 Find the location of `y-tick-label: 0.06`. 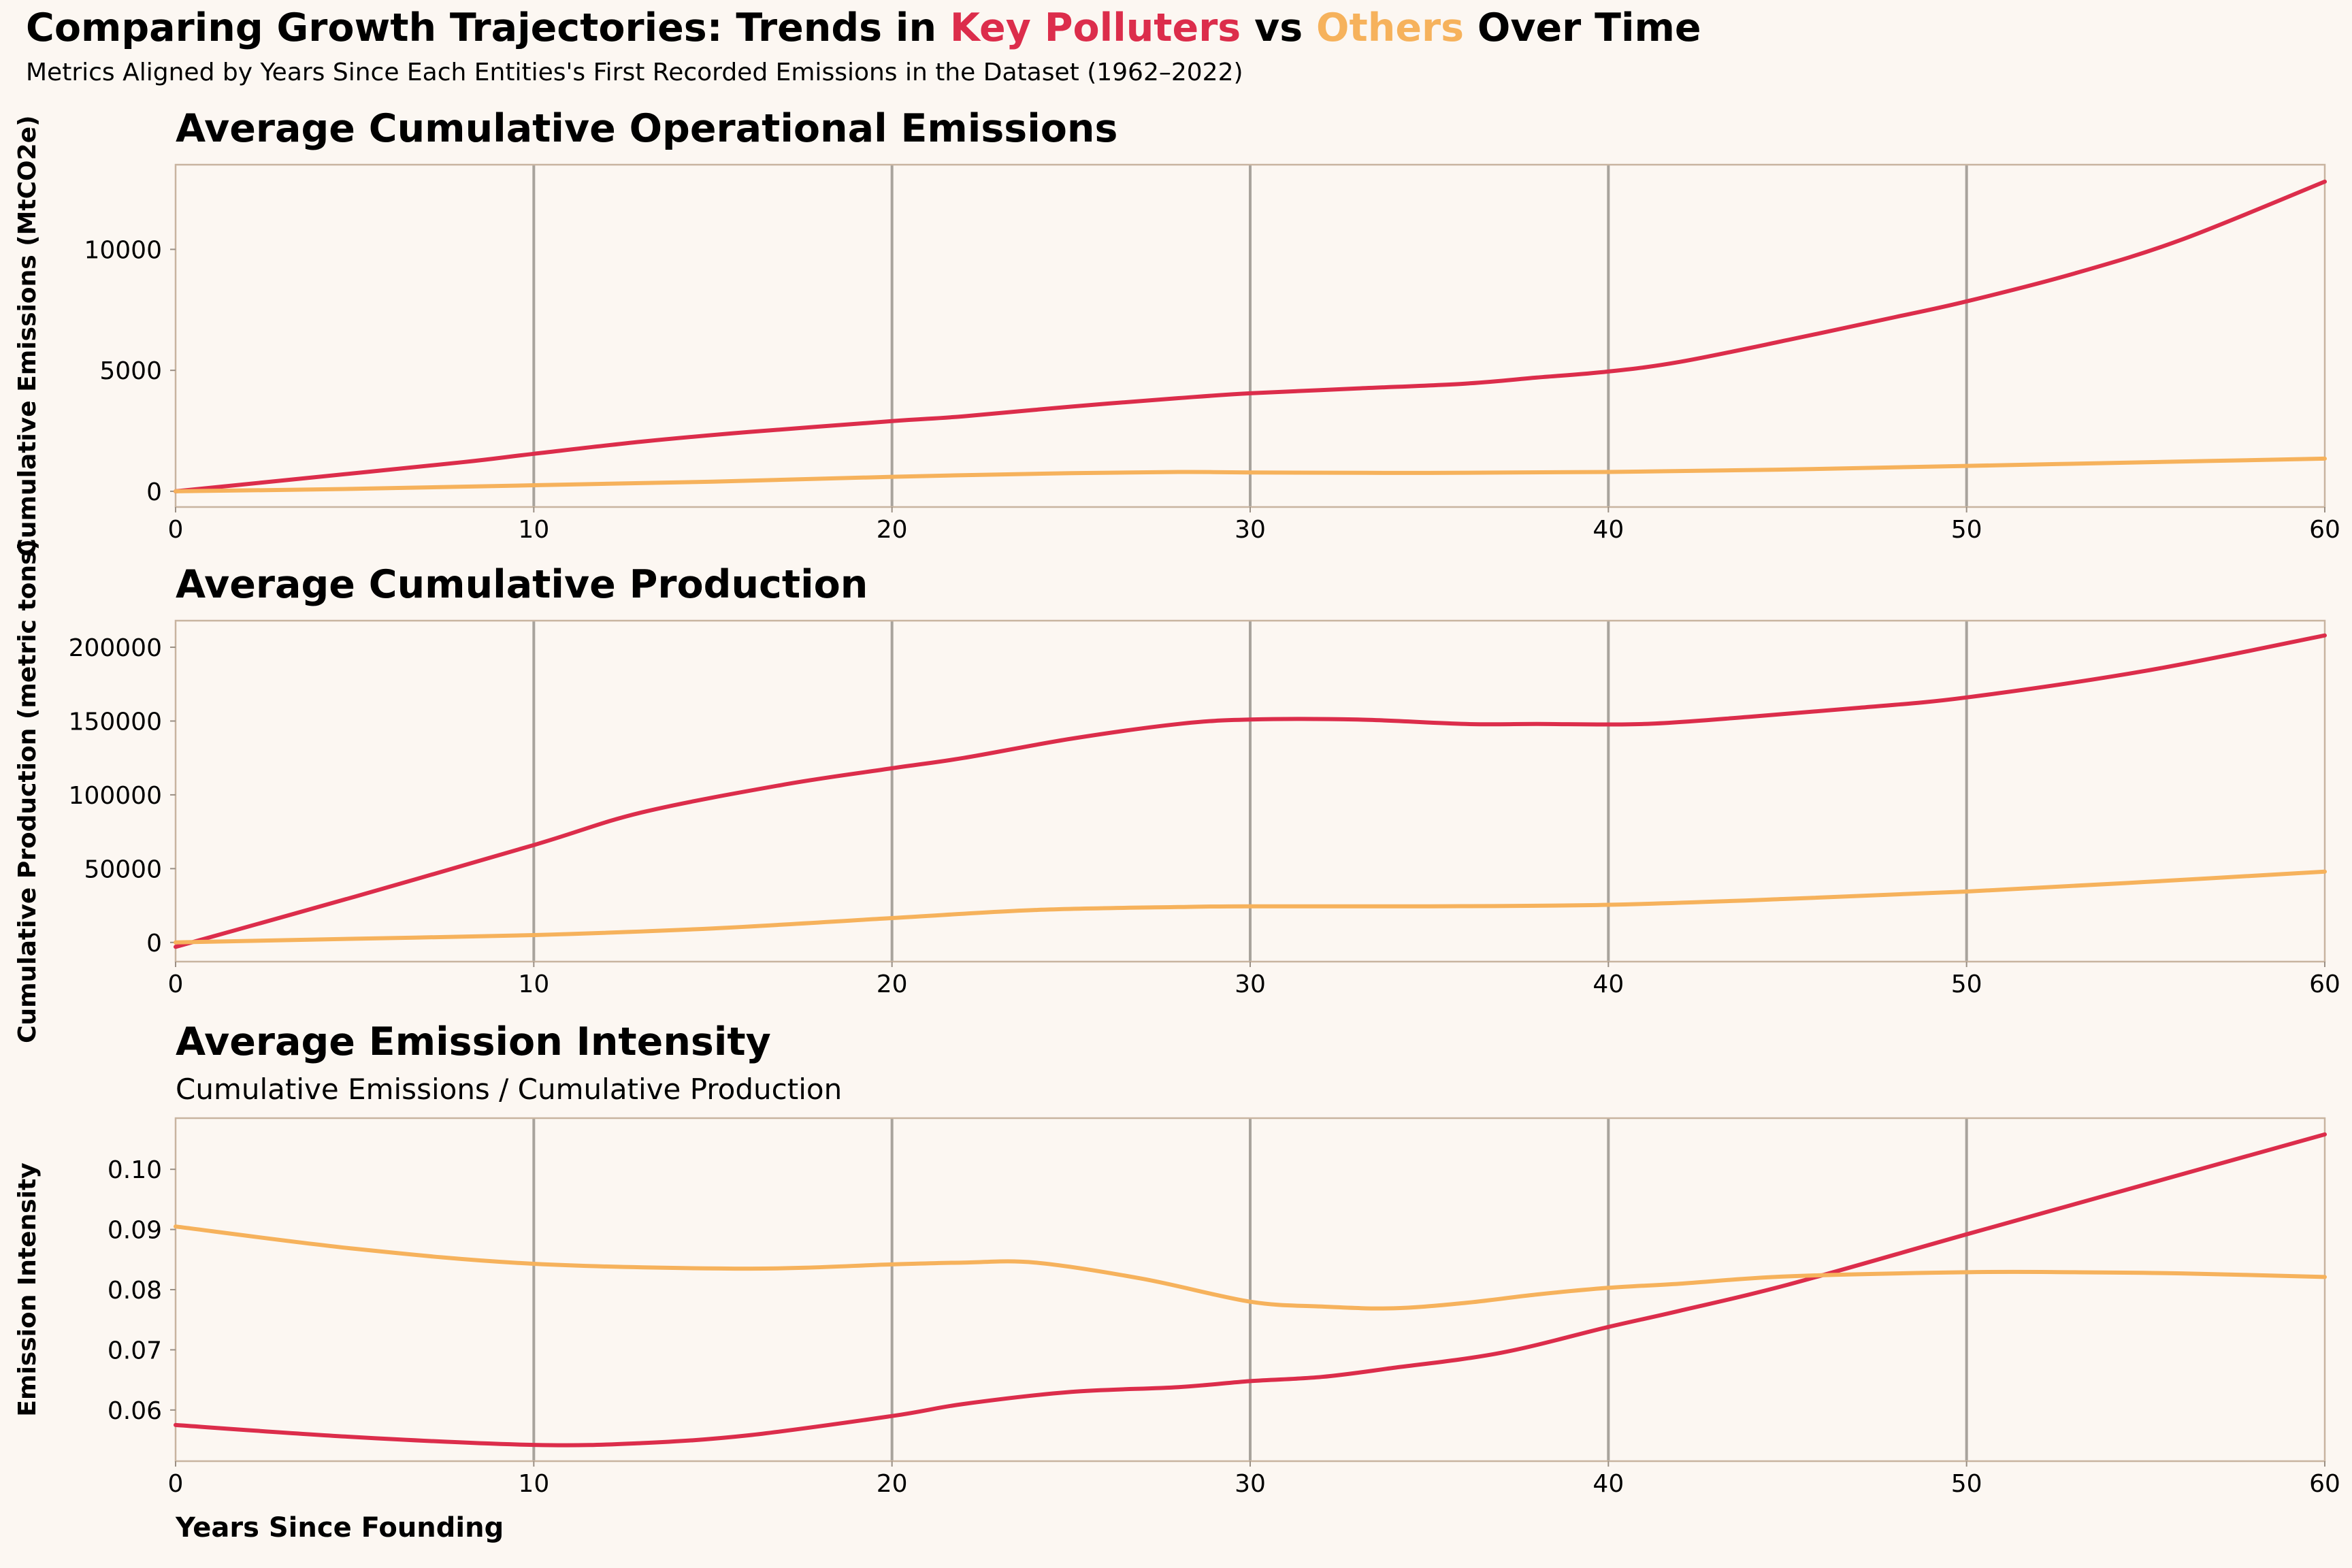

y-tick-label: 0.06 is located at coordinates (135, 1411).